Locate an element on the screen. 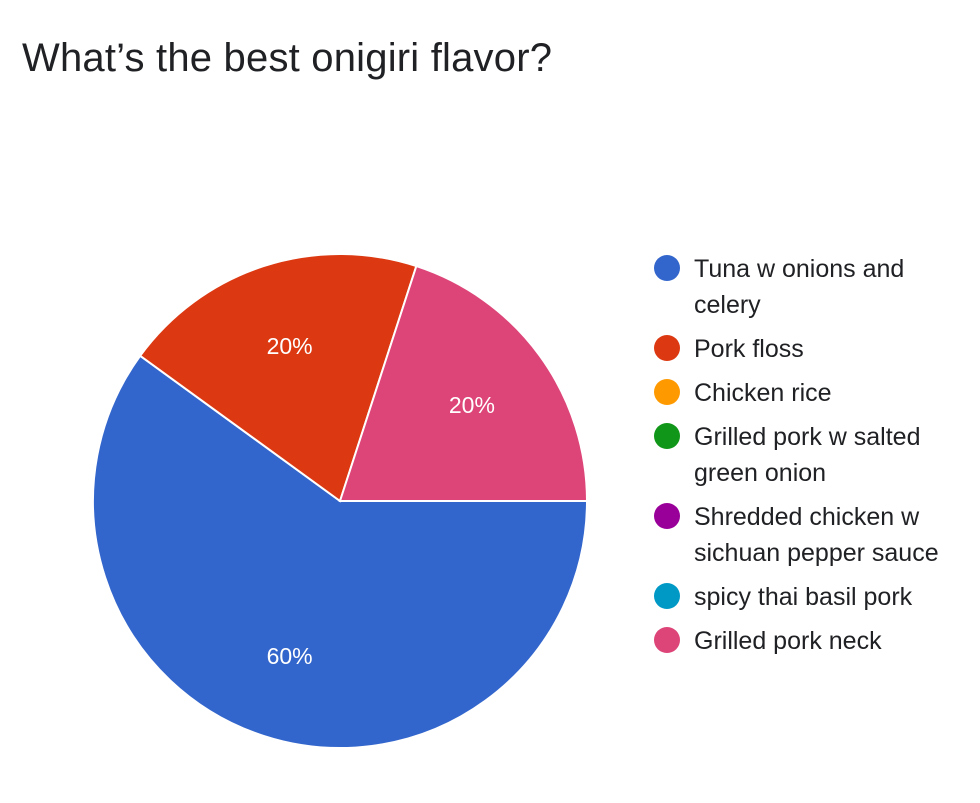 The height and width of the screenshot is (803, 980). legend-item: Chicken rice is located at coordinates (809, 393).